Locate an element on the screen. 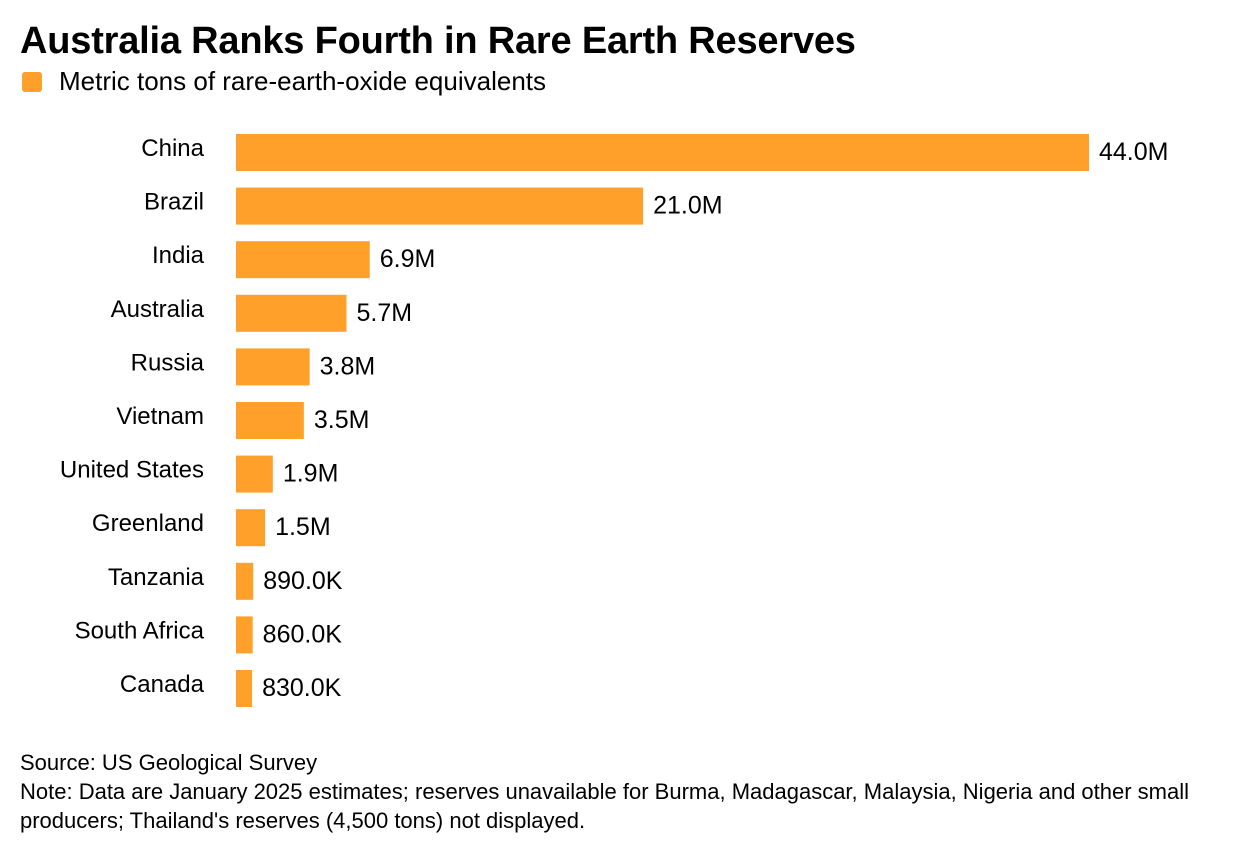  category-label: South Africa is located at coordinates (140, 630).